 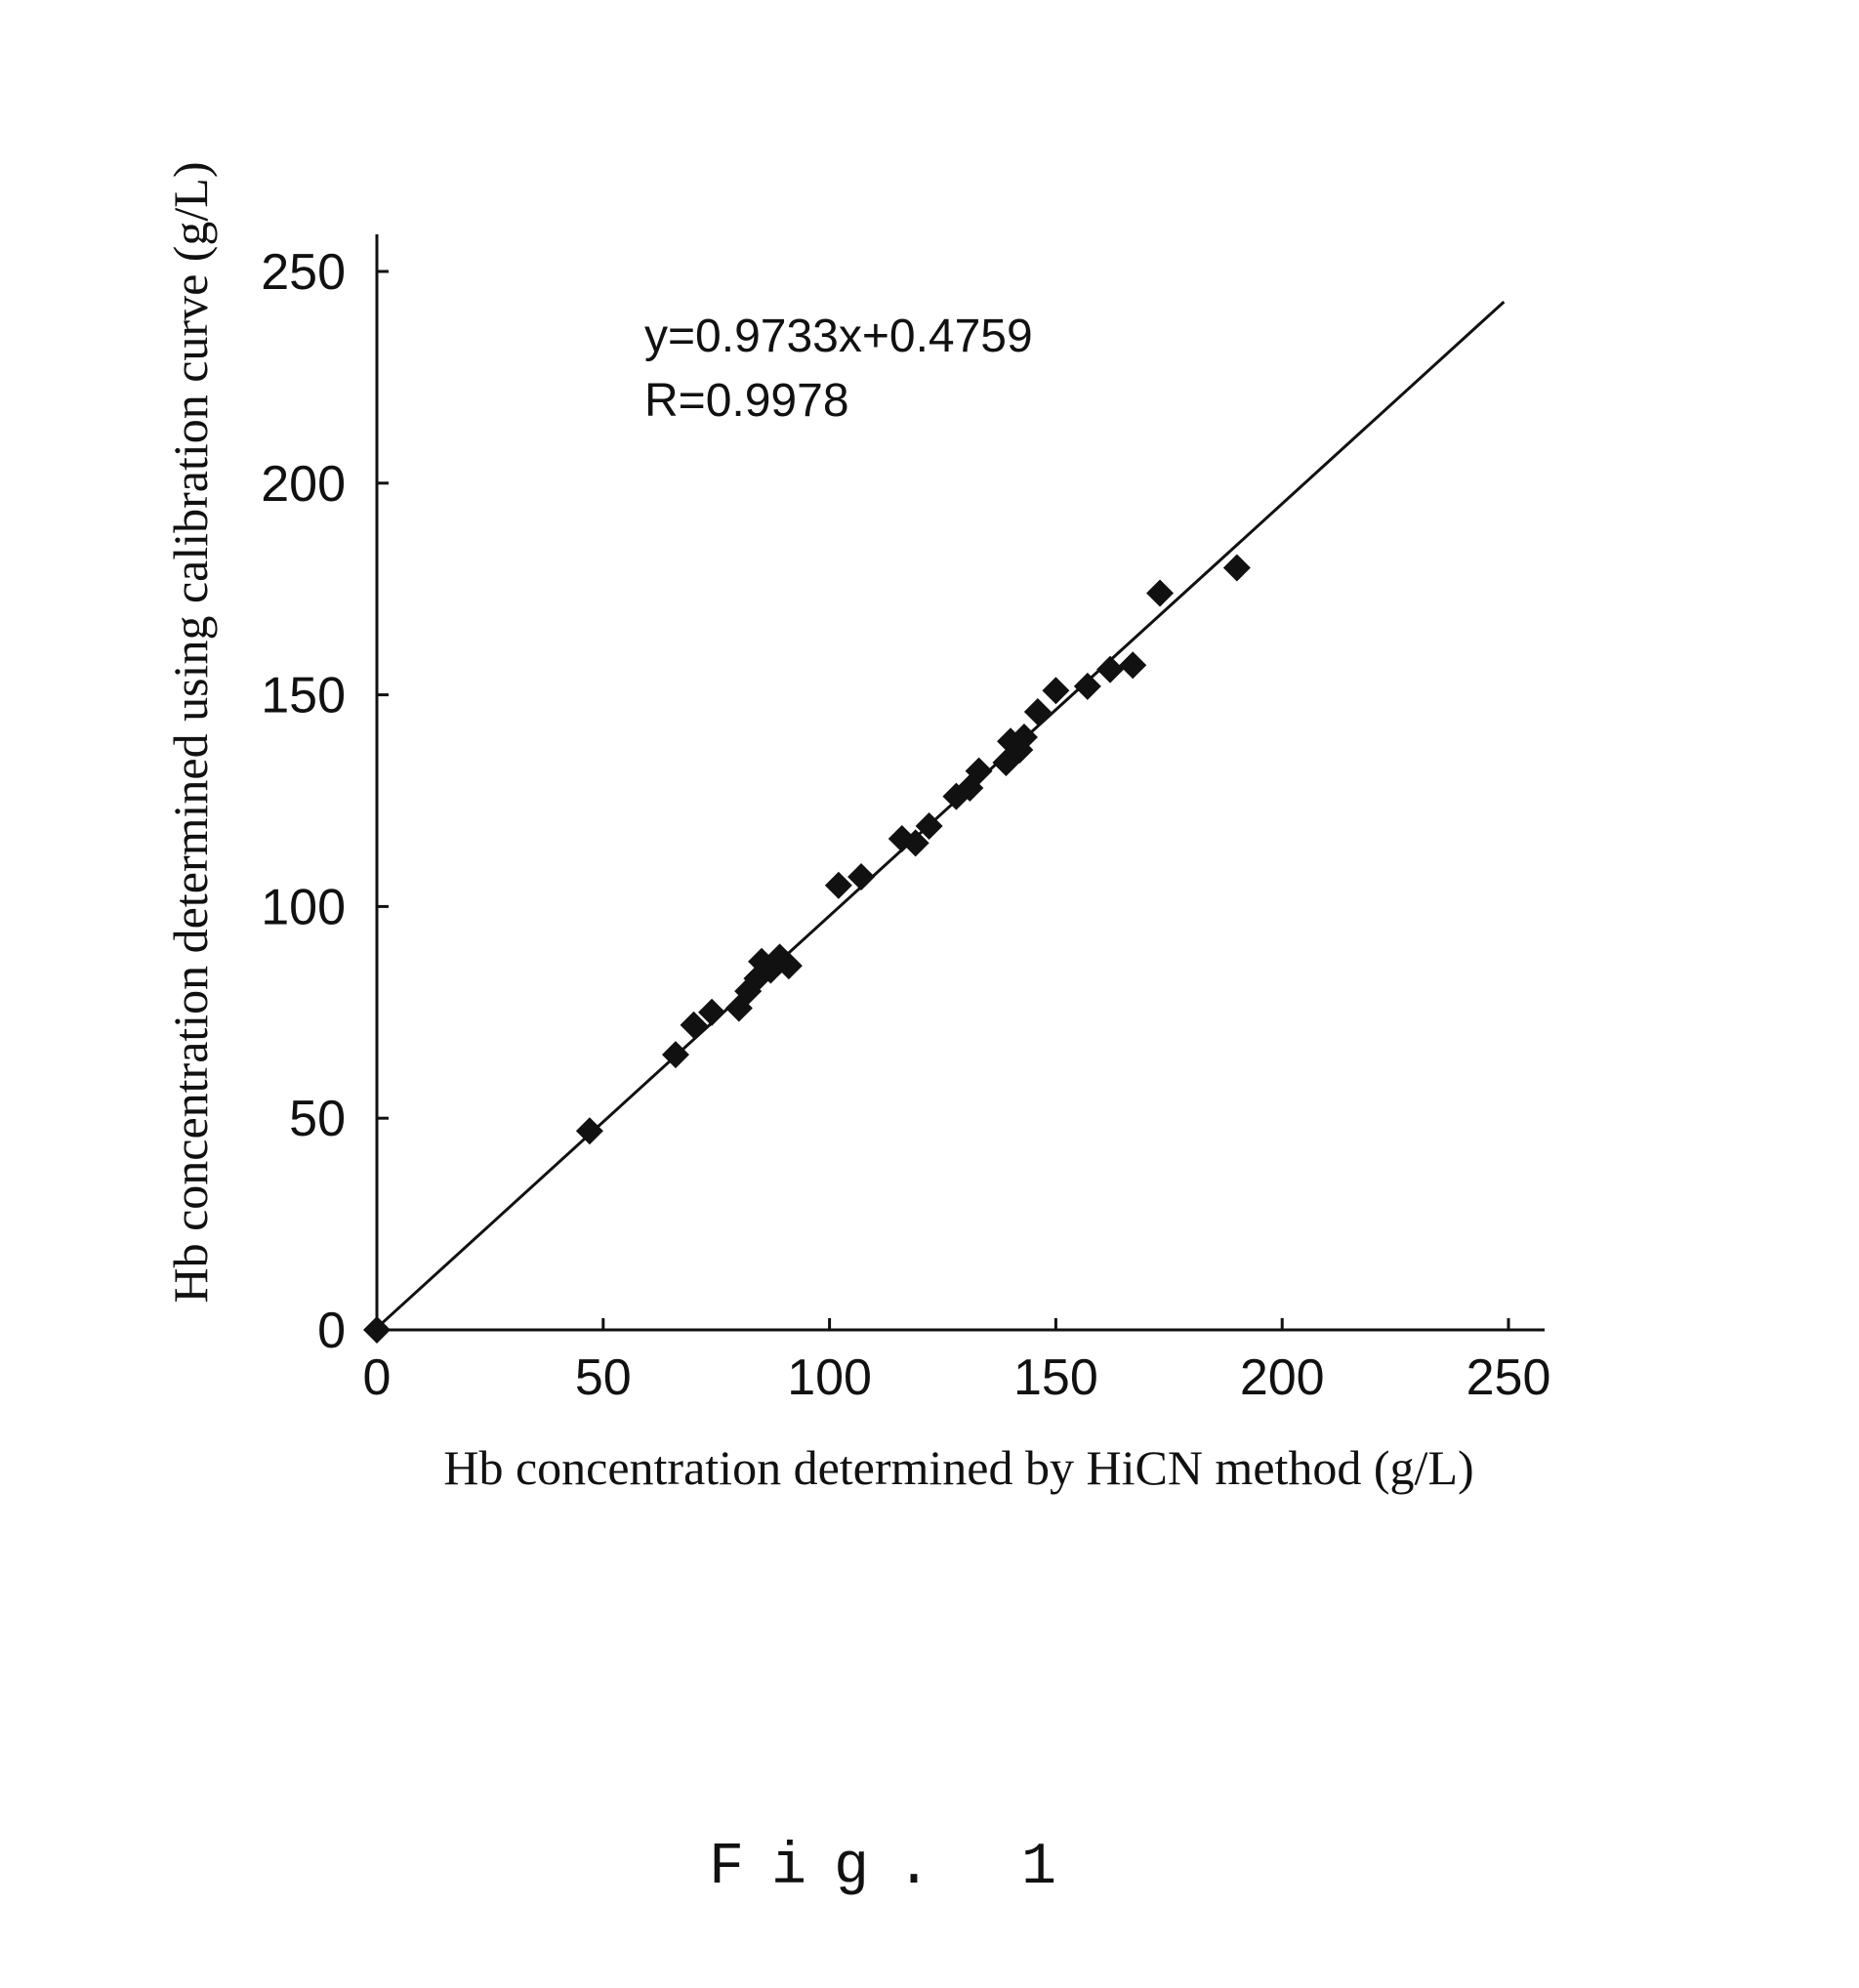 I want to click on x-tick-label: 150, so click(x=1055, y=1377).